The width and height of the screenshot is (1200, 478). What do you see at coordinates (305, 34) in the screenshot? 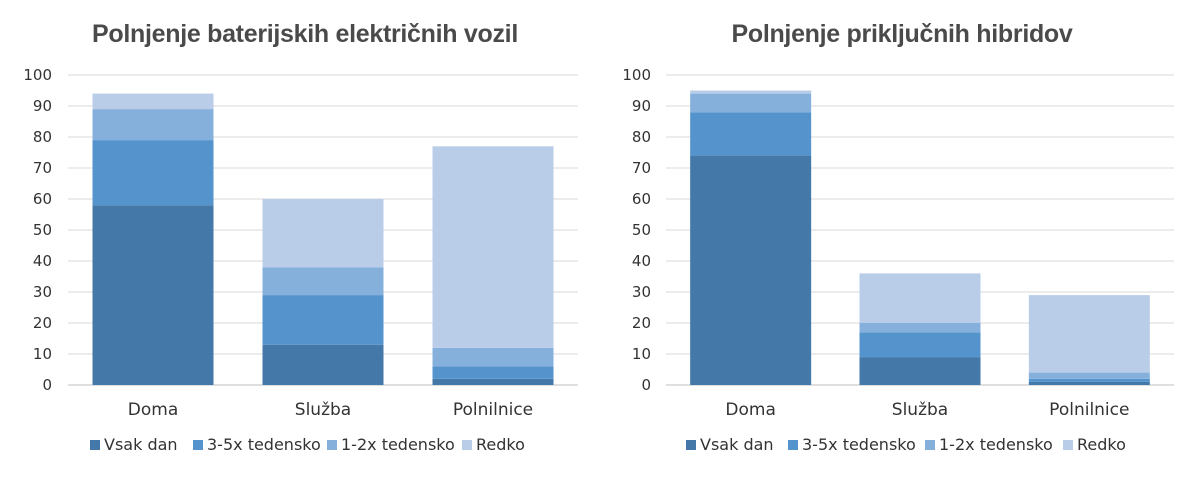
I see `chart-title: Polnjenje baterijskih električnih vozil` at bounding box center [305, 34].